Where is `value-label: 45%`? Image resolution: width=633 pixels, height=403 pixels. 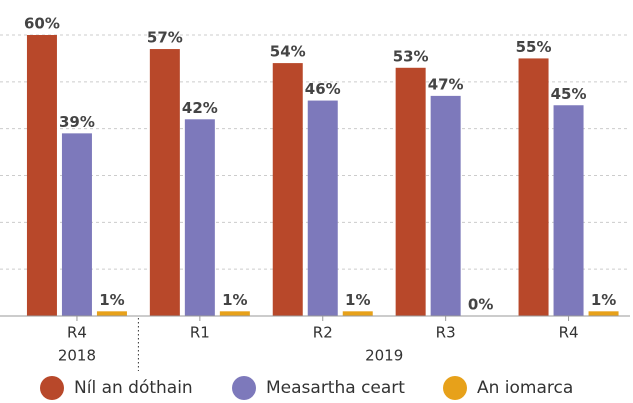
value-label: 45% is located at coordinates (569, 94).